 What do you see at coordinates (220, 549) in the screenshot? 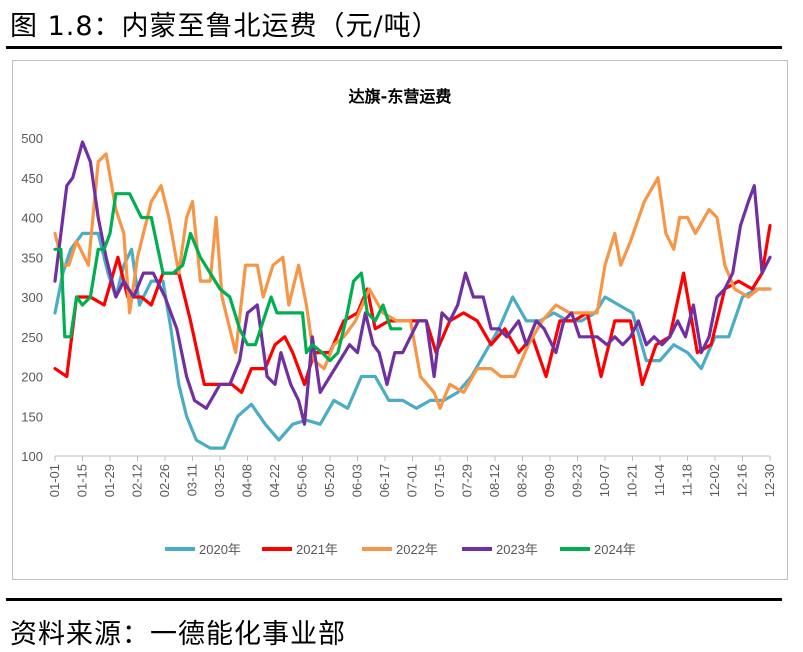
I see `legend-label-2020: 2020年` at bounding box center [220, 549].